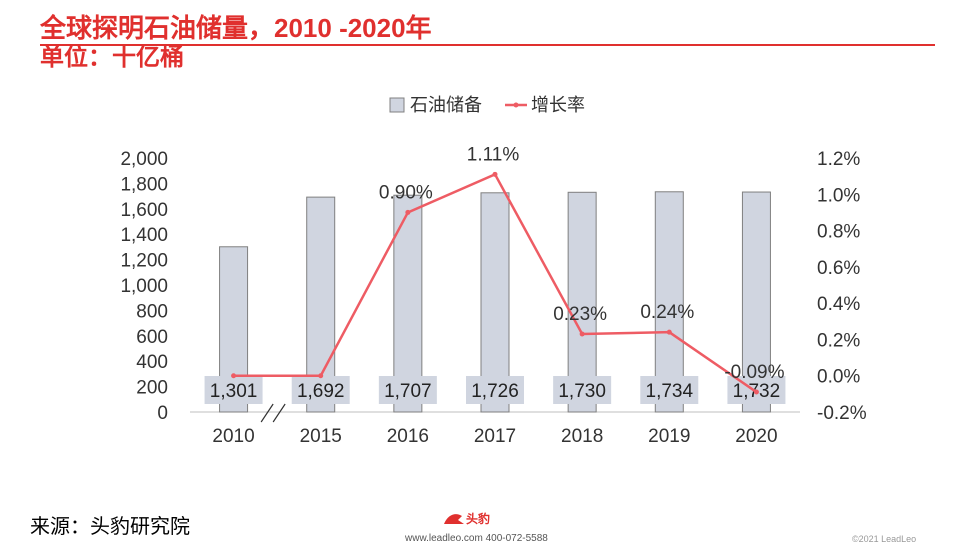  I want to click on x-axis: 2010 2015 2016 2017 2018 2019 2020, so click(495, 425).